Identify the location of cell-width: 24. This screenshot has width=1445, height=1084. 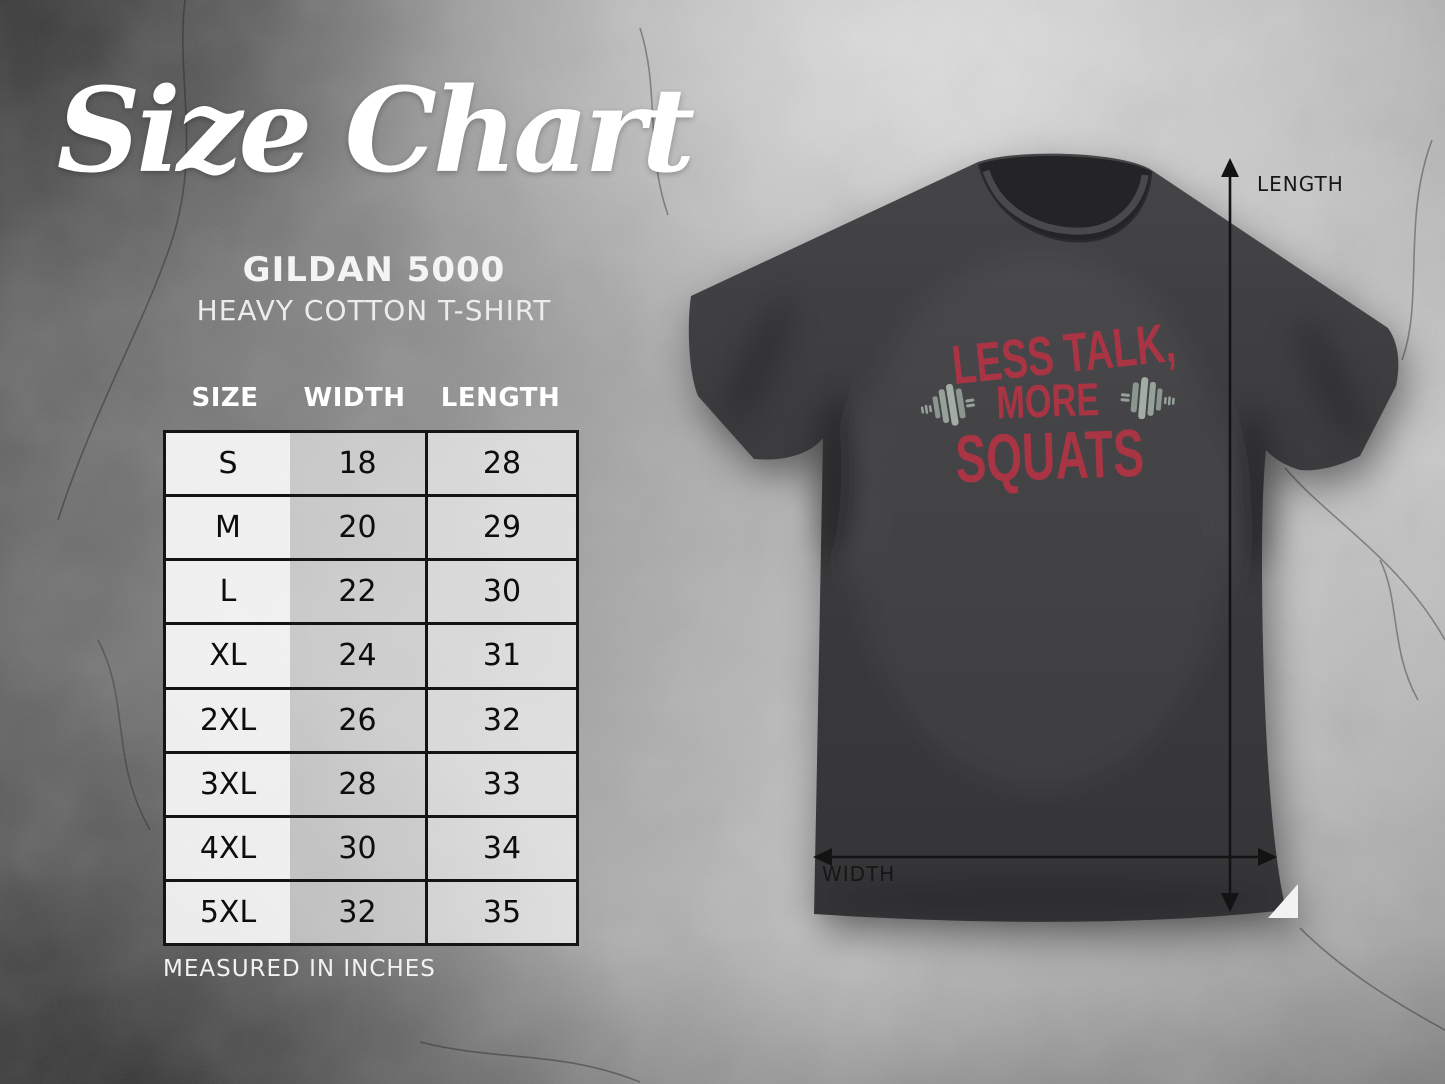
(357, 656).